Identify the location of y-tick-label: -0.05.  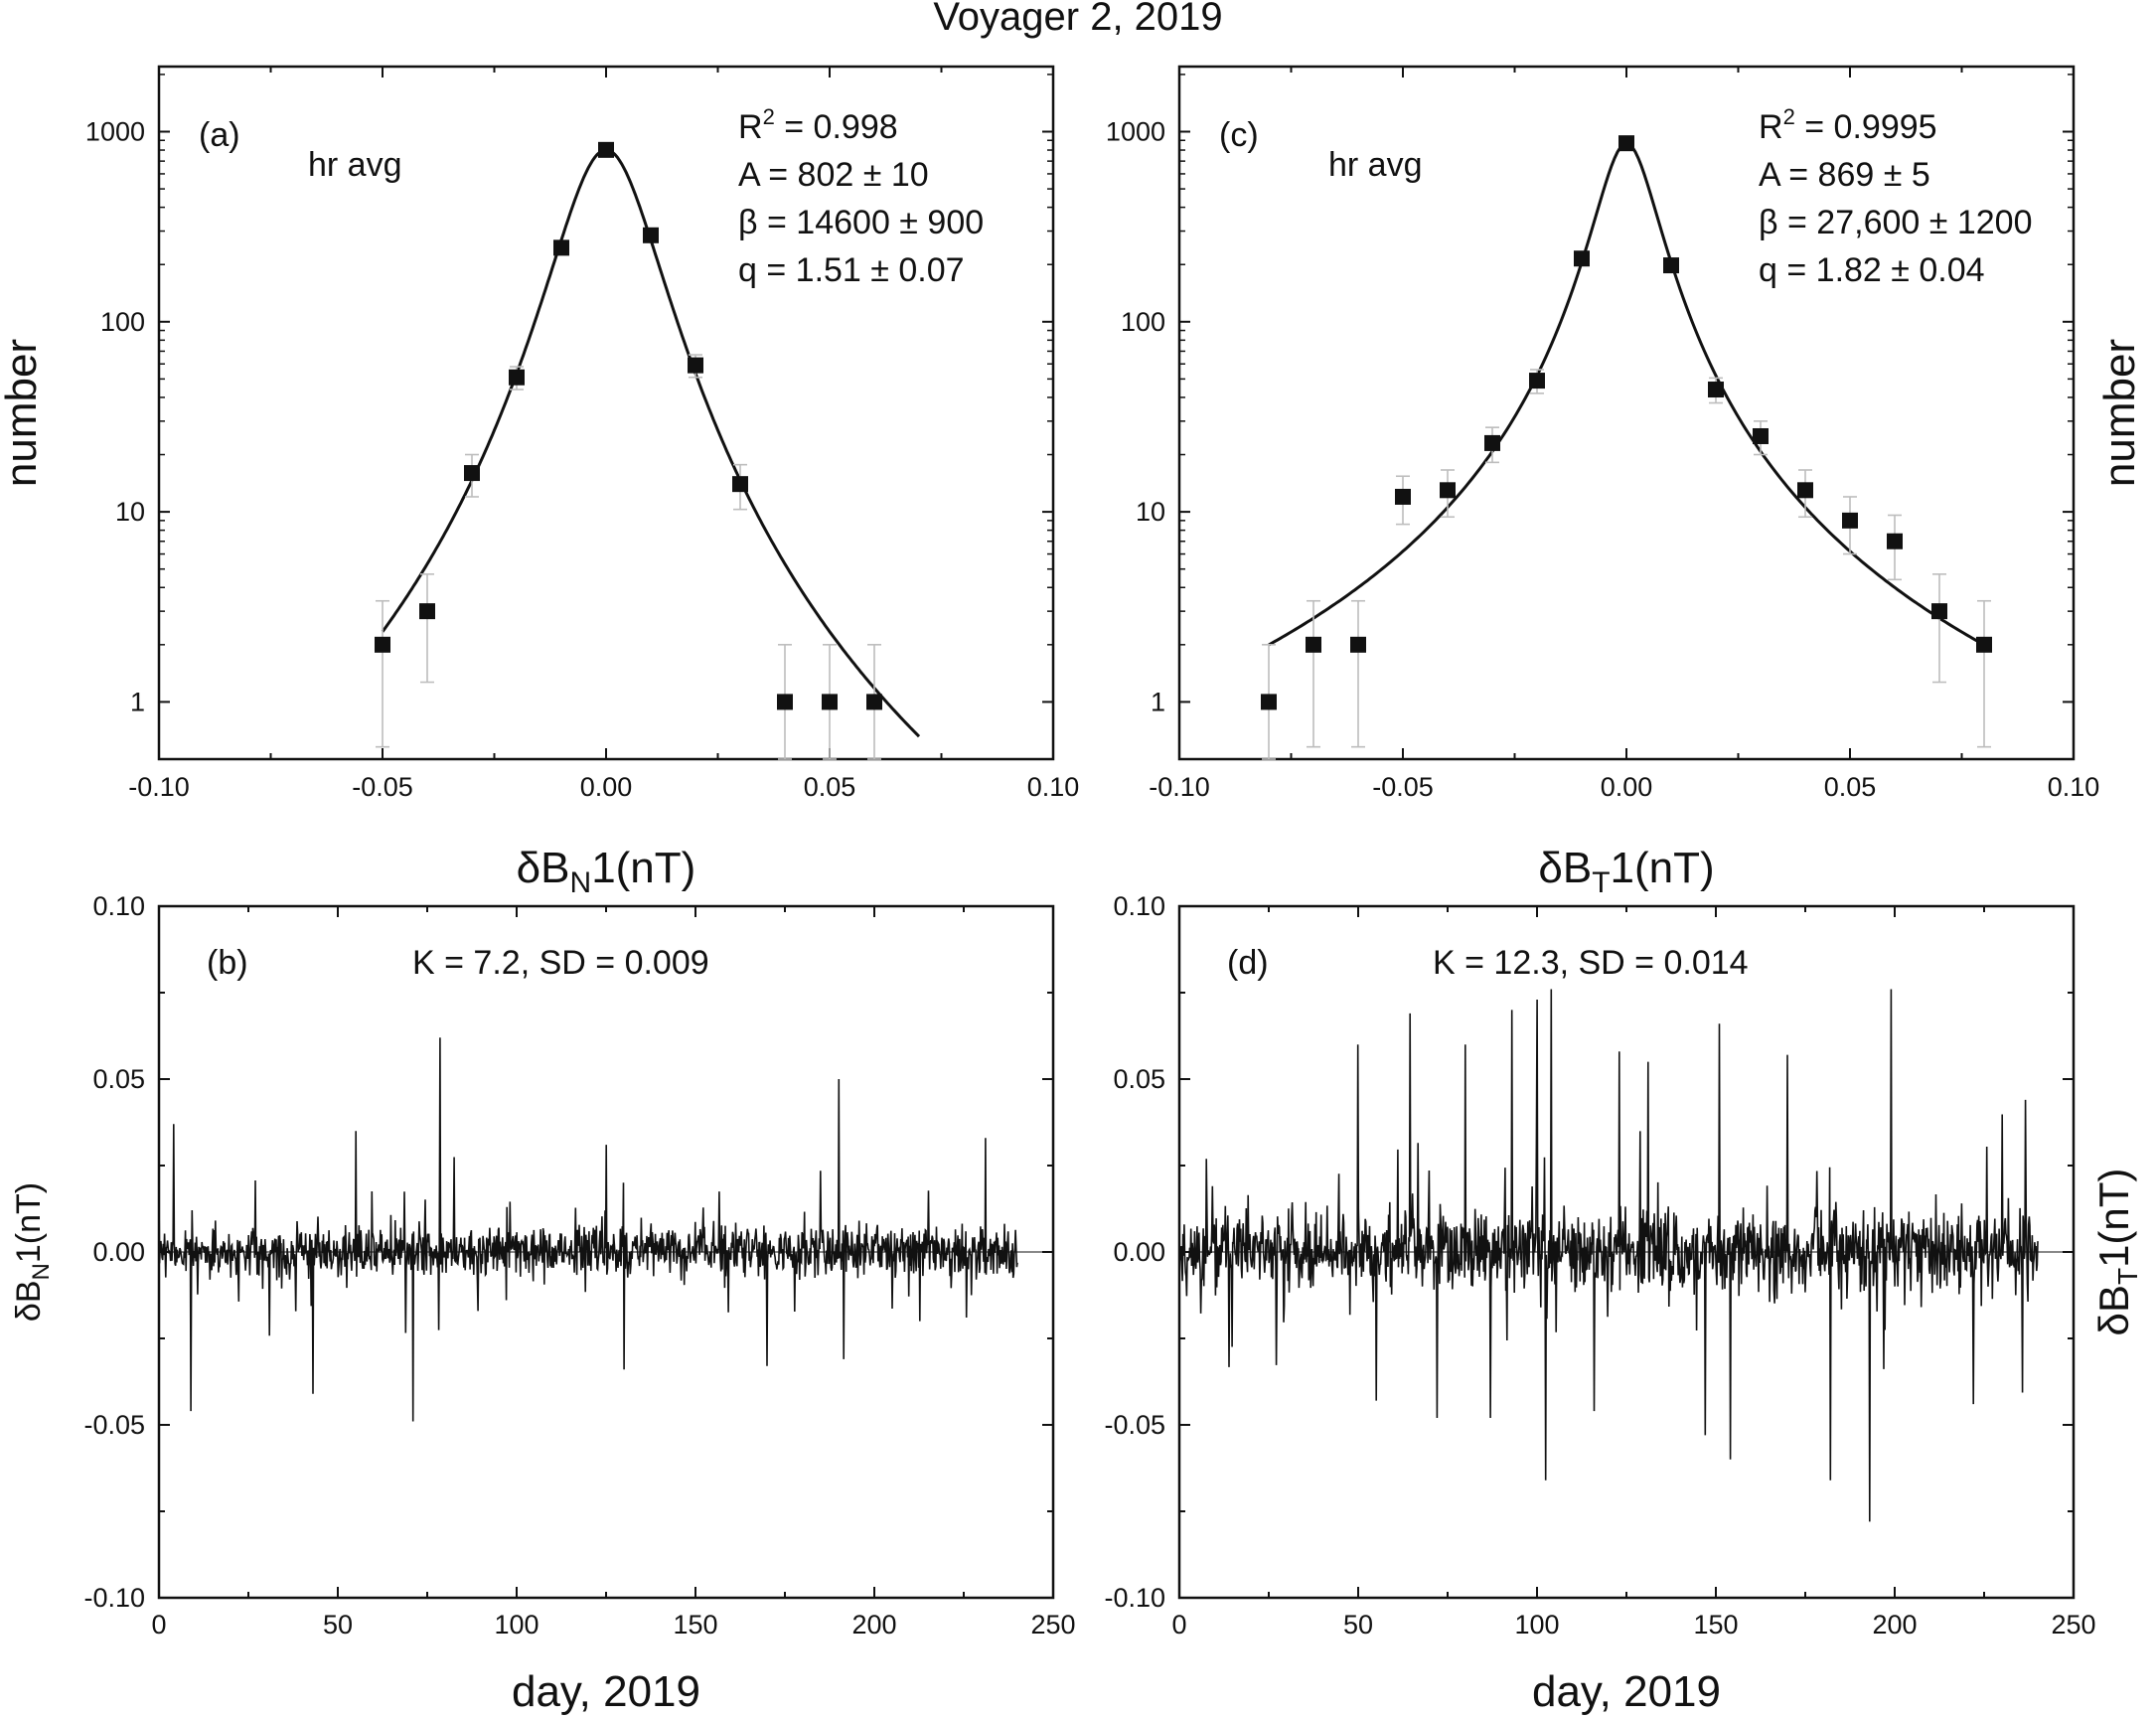
(114, 1425).